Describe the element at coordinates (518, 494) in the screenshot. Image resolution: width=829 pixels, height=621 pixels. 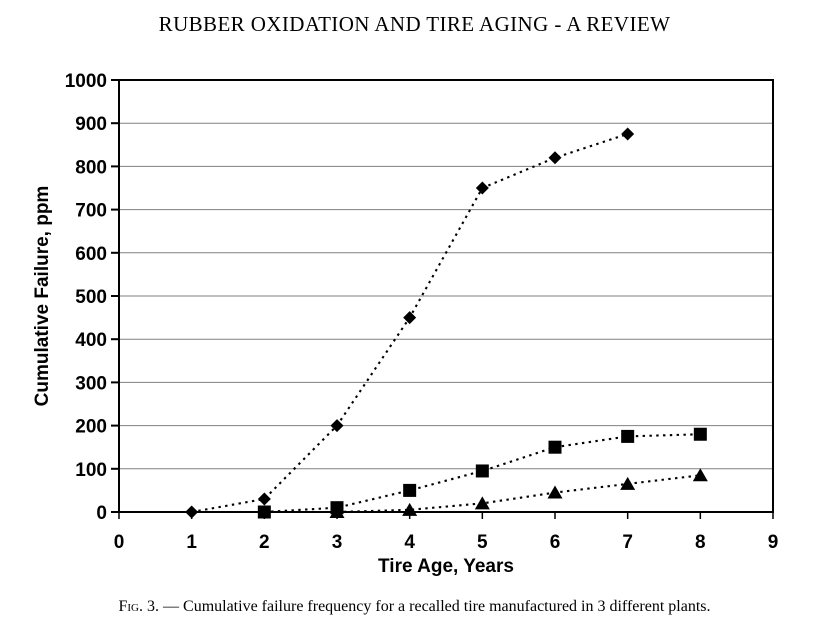
I see `series-line-triangle` at that location.